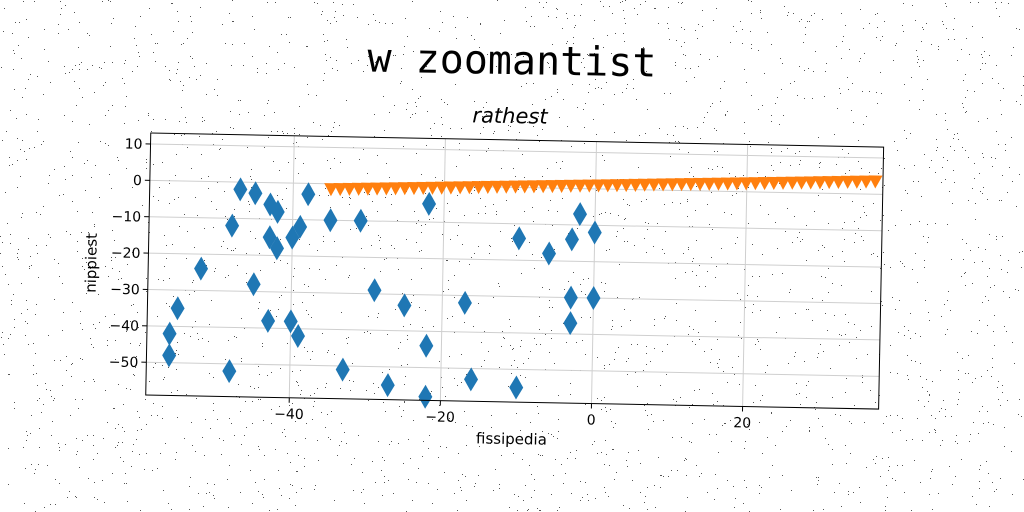 This screenshot has width=1024, height=512. What do you see at coordinates (440, 417) in the screenshot?
I see `x-tick-label: −20` at bounding box center [440, 417].